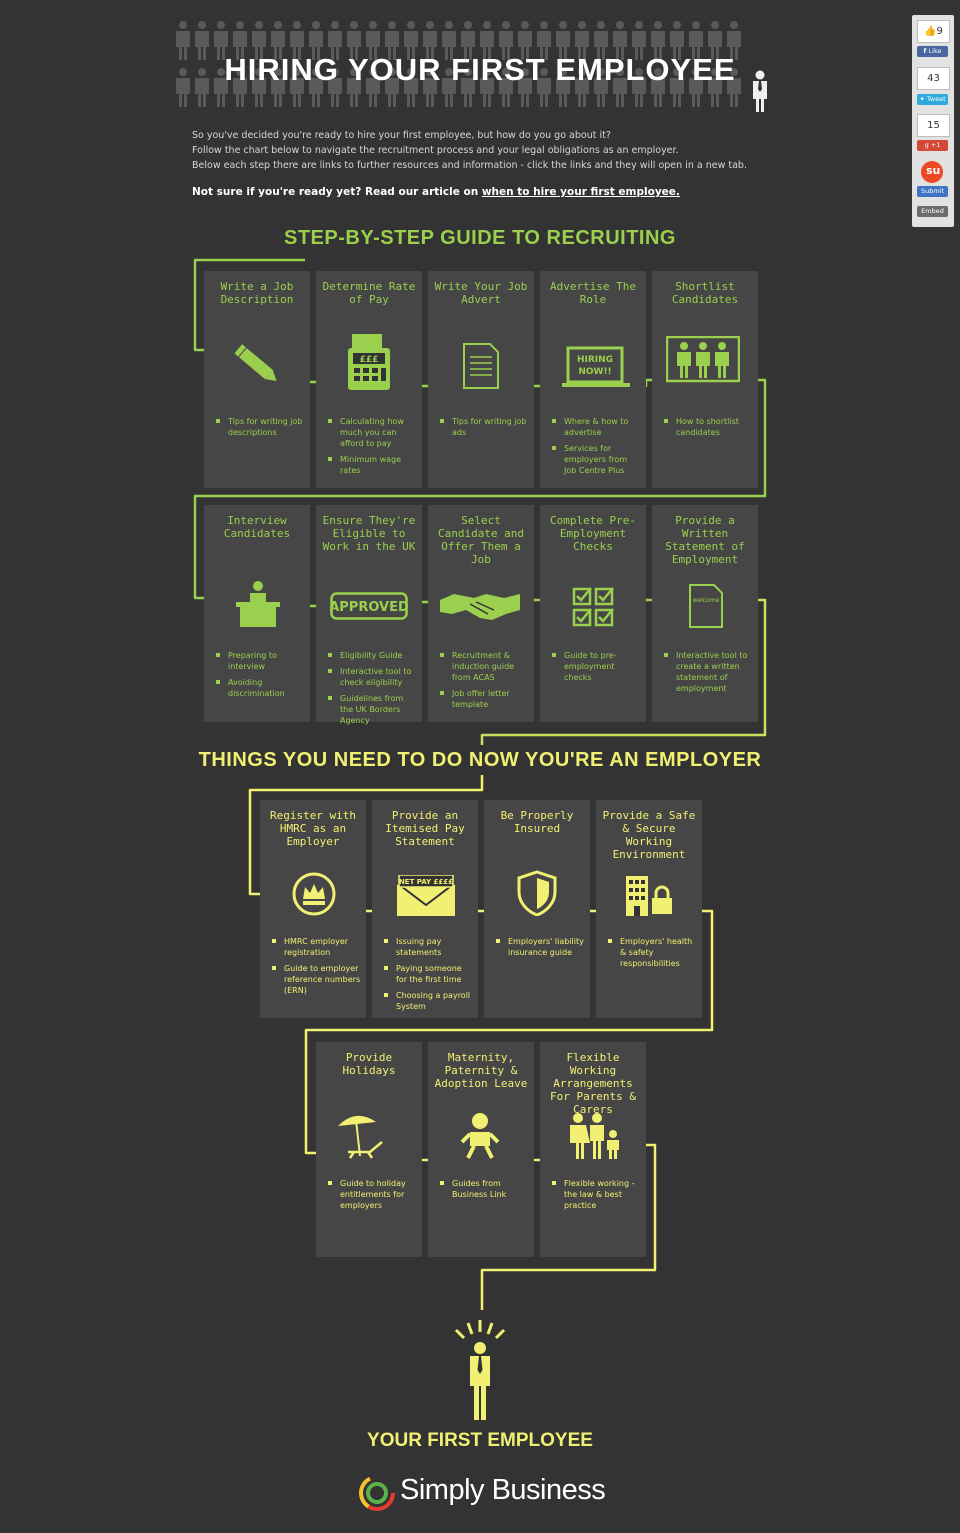 The height and width of the screenshot is (1533, 960). Describe the element at coordinates (932, 51) in the screenshot. I see `facebook-like-button: f Like` at that location.